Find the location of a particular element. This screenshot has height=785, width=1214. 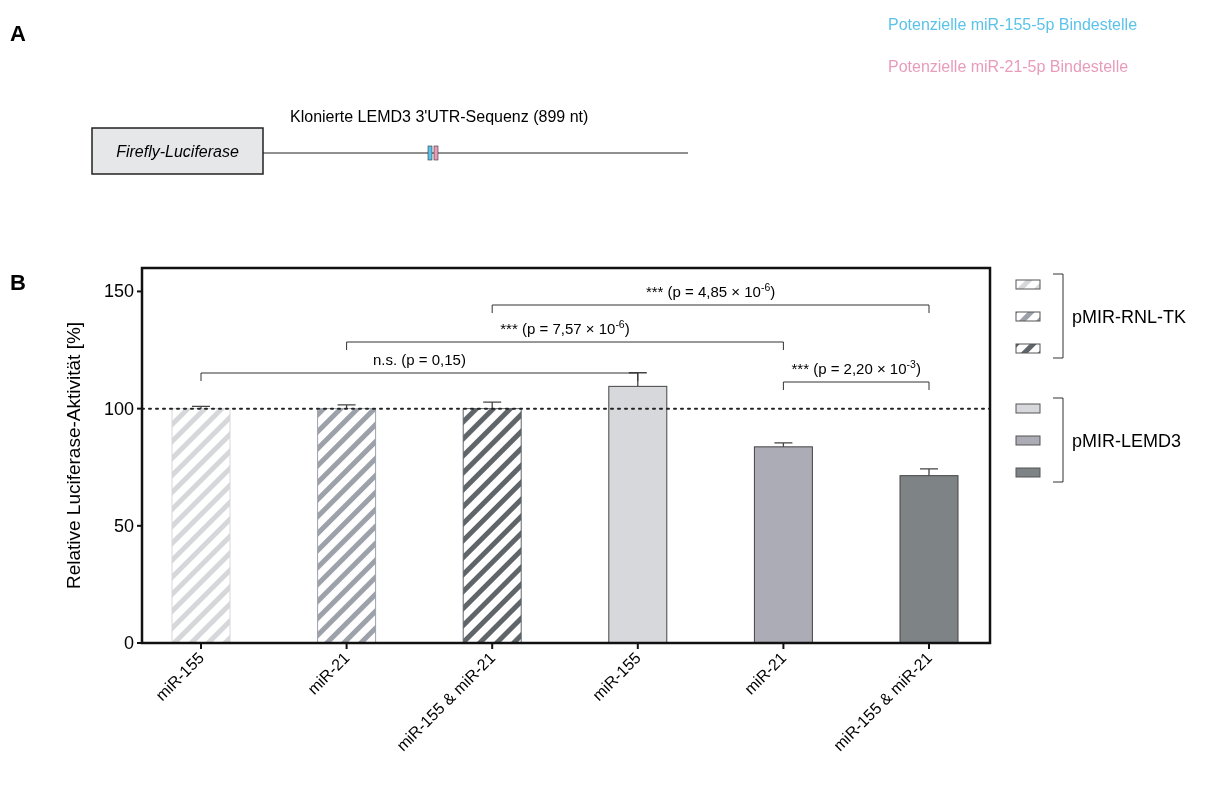

annotation: n.s. (p = 0,15) is located at coordinates (419, 359).